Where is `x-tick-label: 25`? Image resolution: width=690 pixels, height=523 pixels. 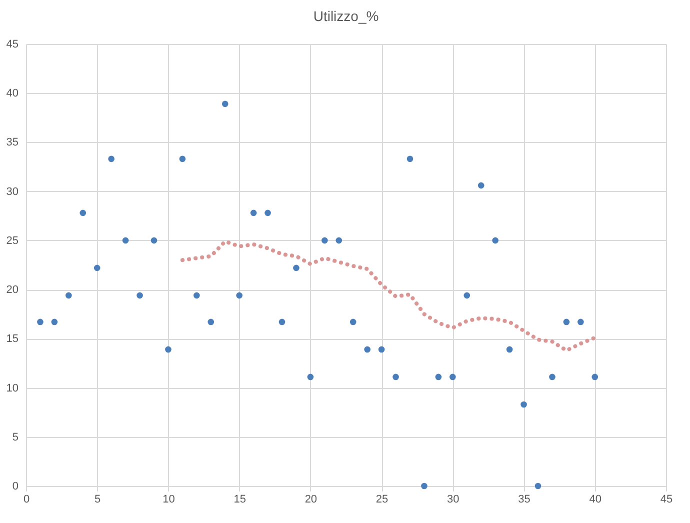 x-tick-label: 25 is located at coordinates (382, 500).